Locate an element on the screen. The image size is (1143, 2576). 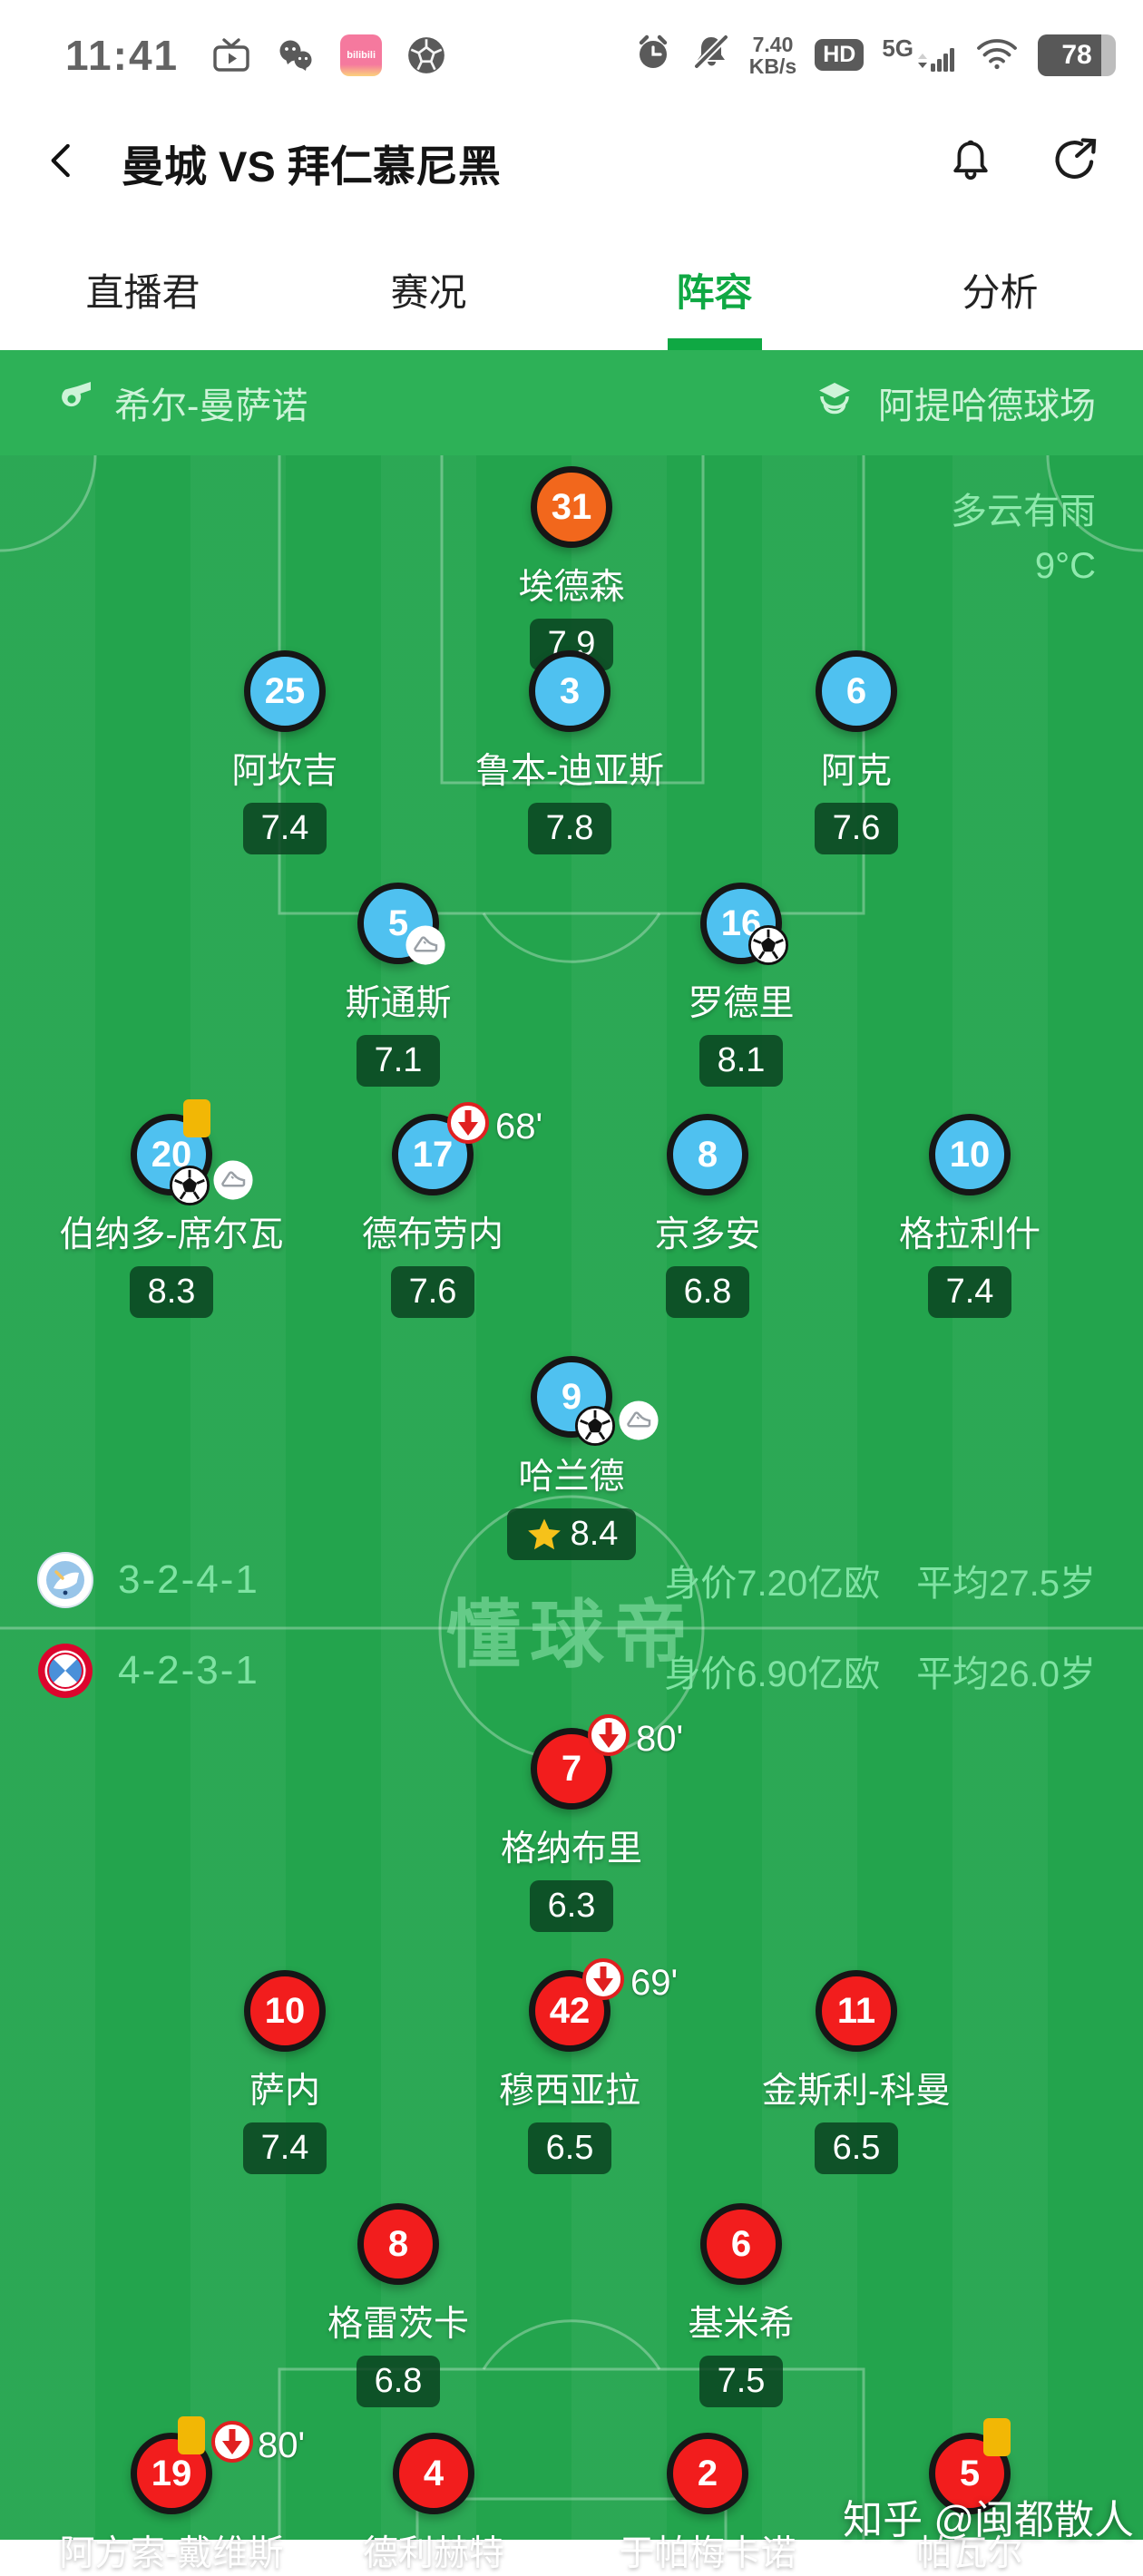
tab-lineup: 阵容 is located at coordinates (715, 289).